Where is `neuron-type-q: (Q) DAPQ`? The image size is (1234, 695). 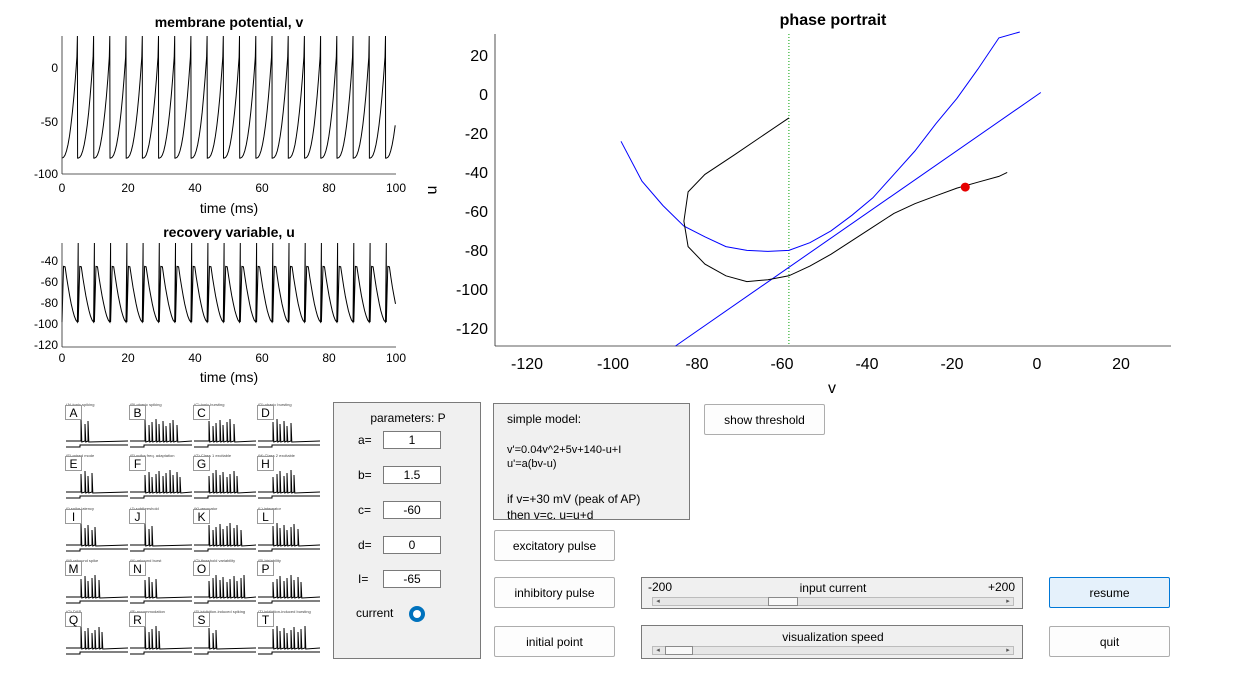 neuron-type-q: (Q) DAPQ is located at coordinates (97, 632).